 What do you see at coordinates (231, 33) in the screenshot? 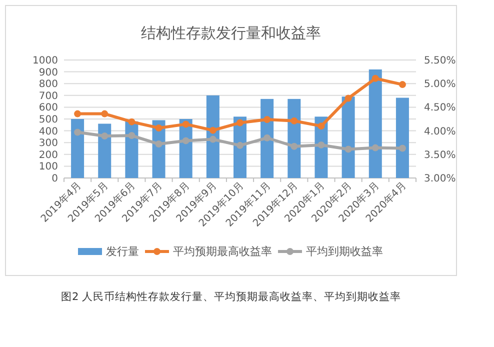
I see `chart-title: 结构性存款发行量和收益率` at bounding box center [231, 33].